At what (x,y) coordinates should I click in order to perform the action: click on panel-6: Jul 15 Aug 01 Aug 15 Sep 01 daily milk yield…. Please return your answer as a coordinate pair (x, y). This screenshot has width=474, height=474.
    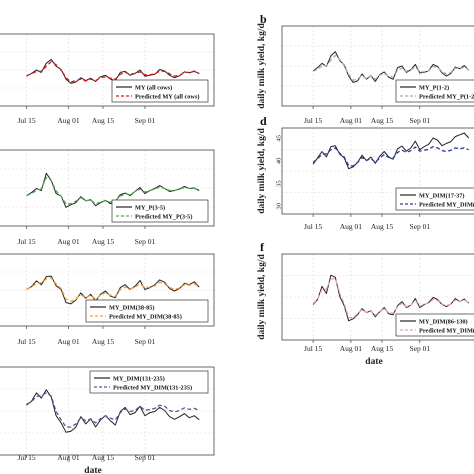
    Looking at the image, I should click on (365, 303).